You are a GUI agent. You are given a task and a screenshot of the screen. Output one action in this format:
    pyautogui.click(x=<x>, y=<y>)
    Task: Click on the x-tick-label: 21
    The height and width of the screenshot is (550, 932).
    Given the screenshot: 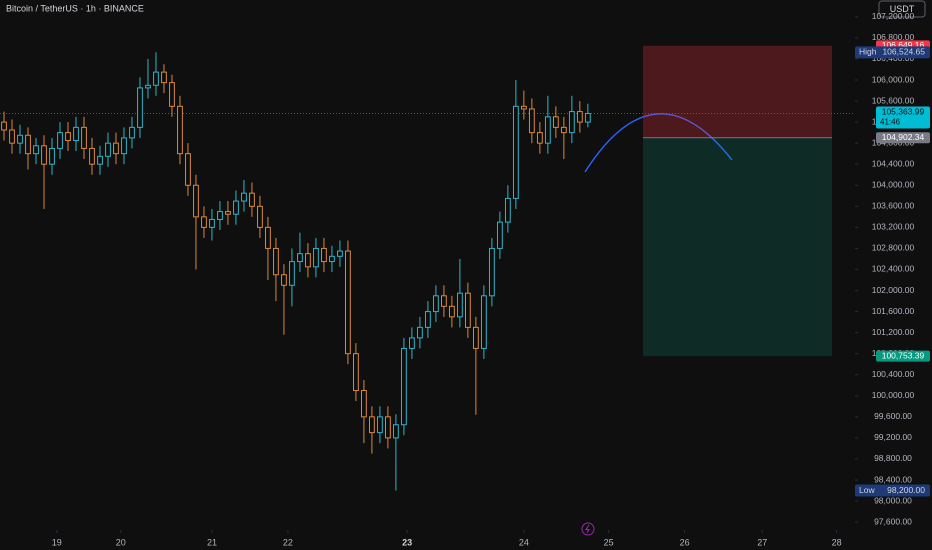 What is the action you would take?
    pyautogui.click(x=212, y=542)
    